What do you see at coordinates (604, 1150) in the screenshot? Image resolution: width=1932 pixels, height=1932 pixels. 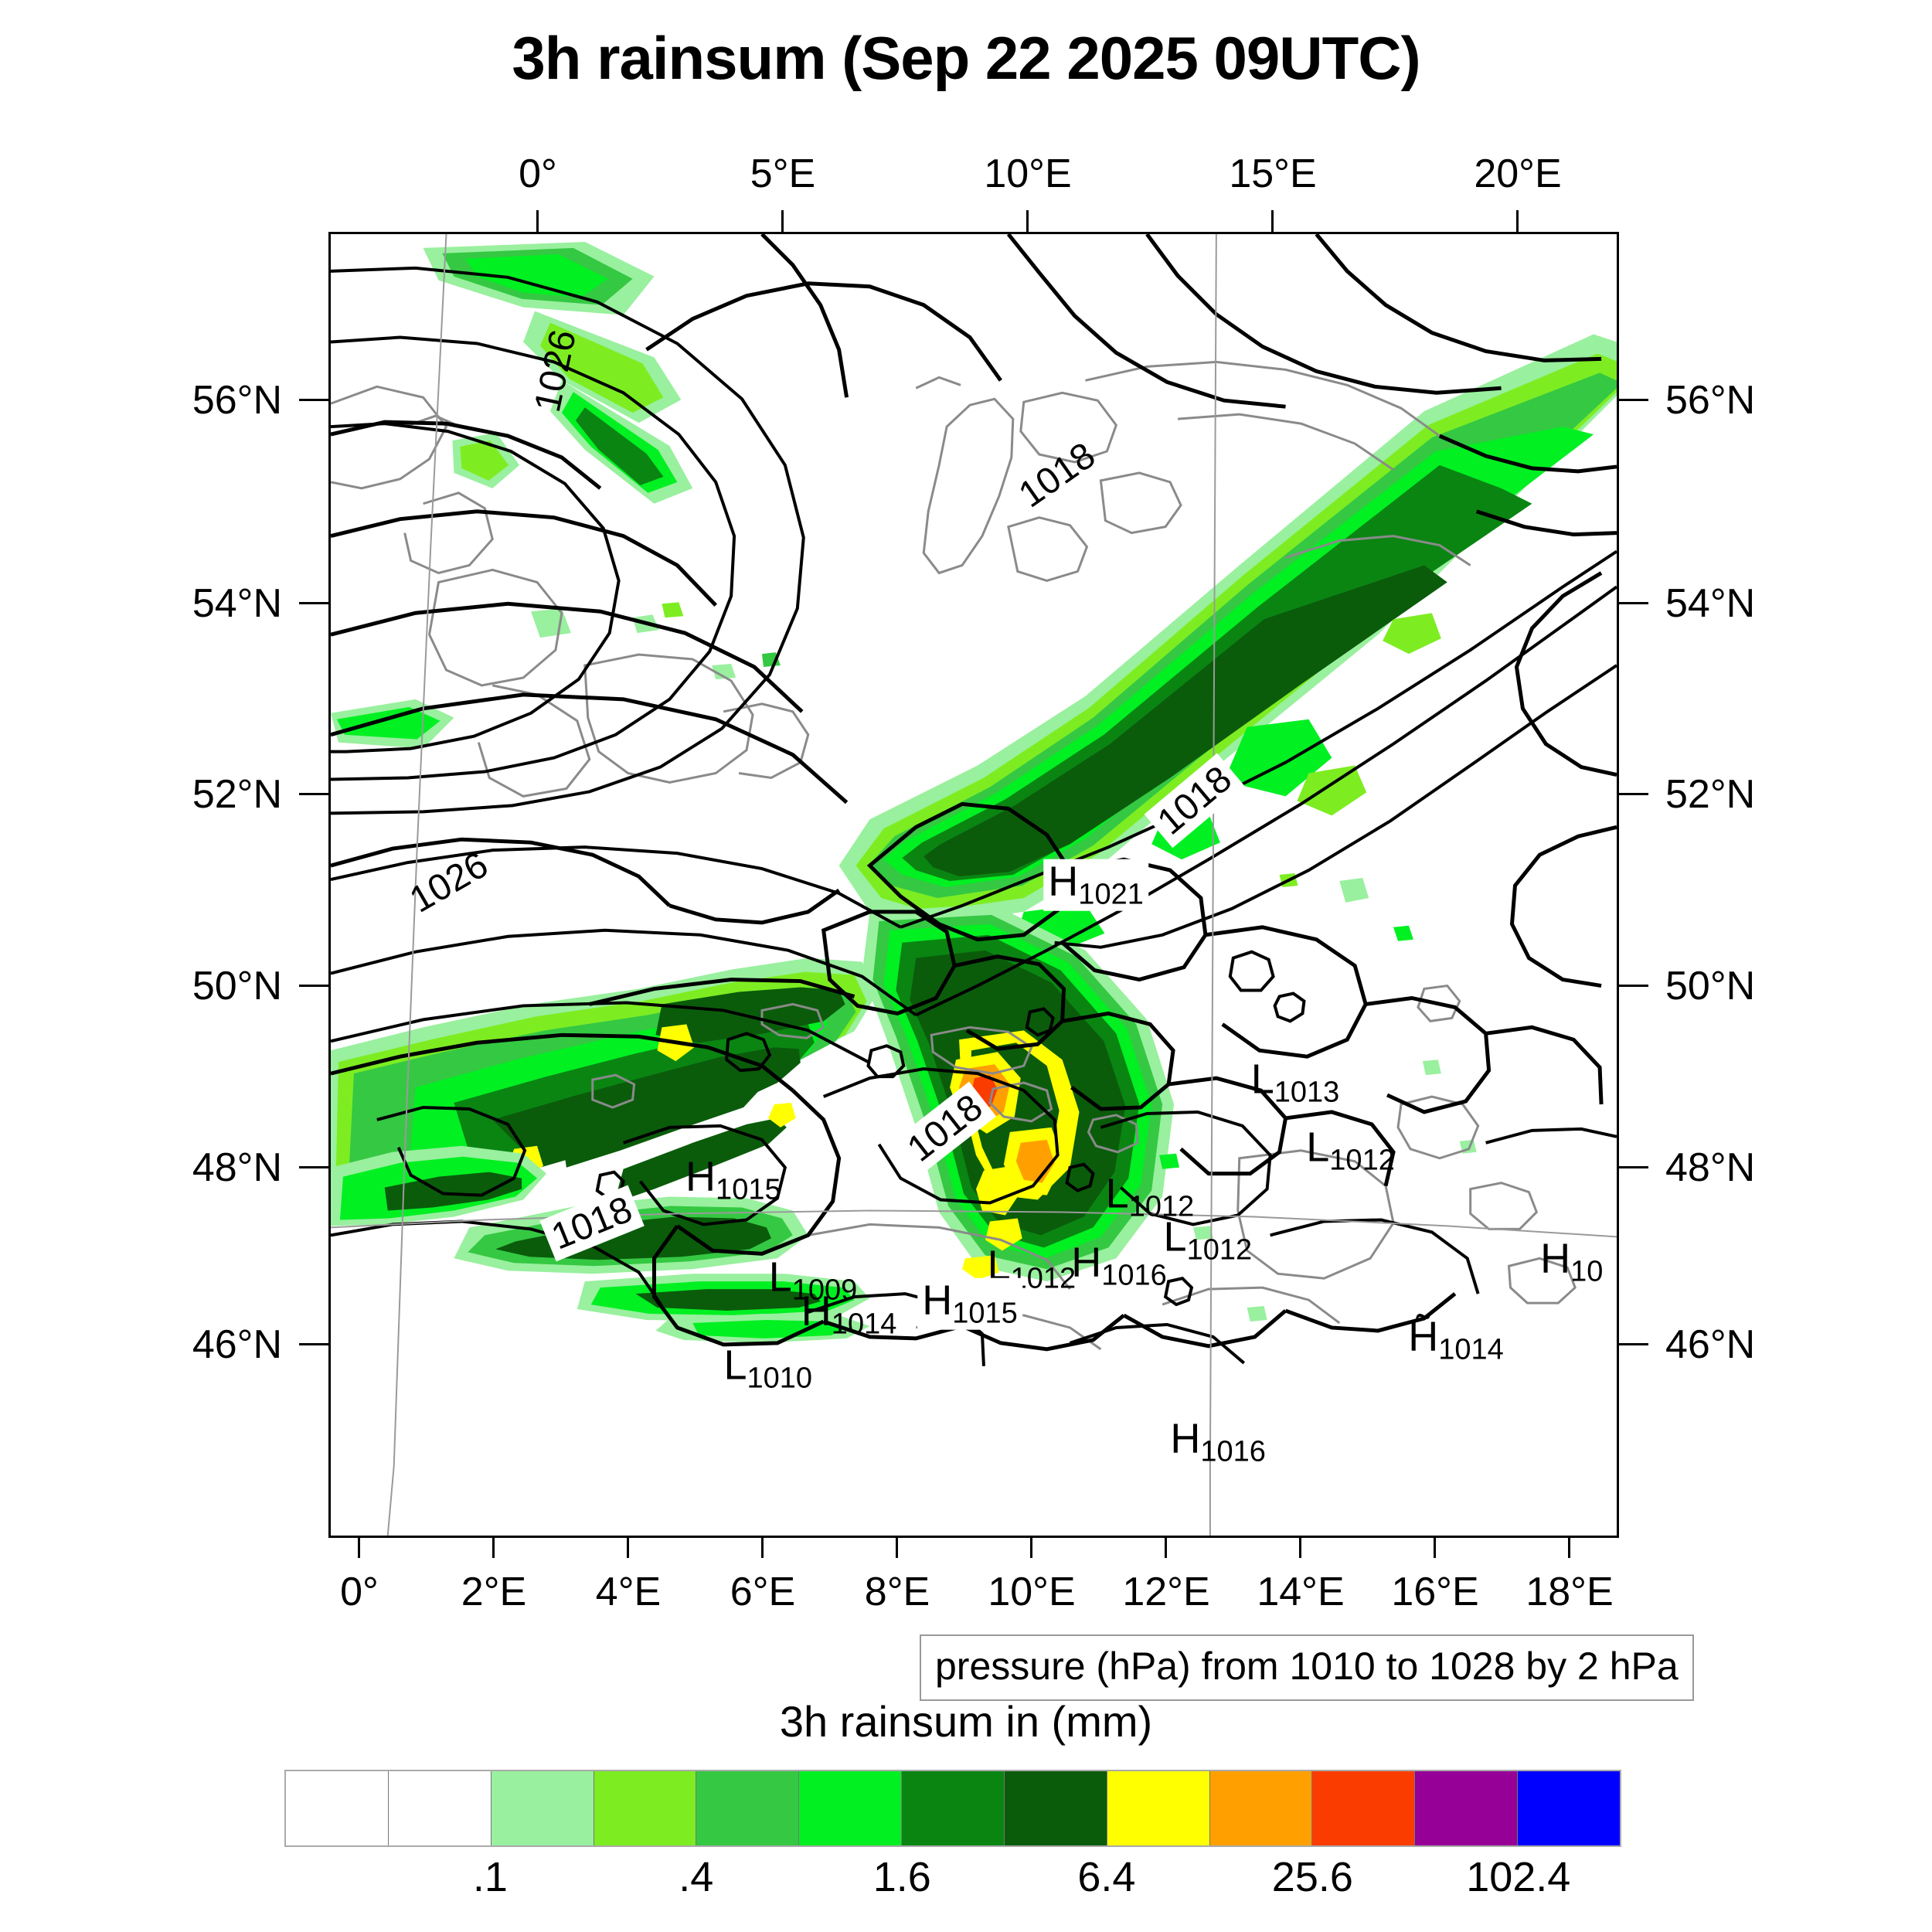 I see `precip-sw-band` at bounding box center [604, 1150].